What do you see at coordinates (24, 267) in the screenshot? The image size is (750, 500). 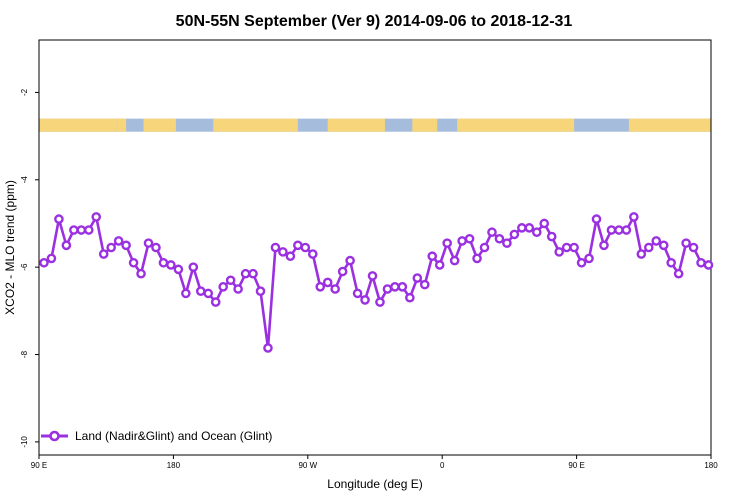 I see `y-tick-label: -6` at bounding box center [24, 267].